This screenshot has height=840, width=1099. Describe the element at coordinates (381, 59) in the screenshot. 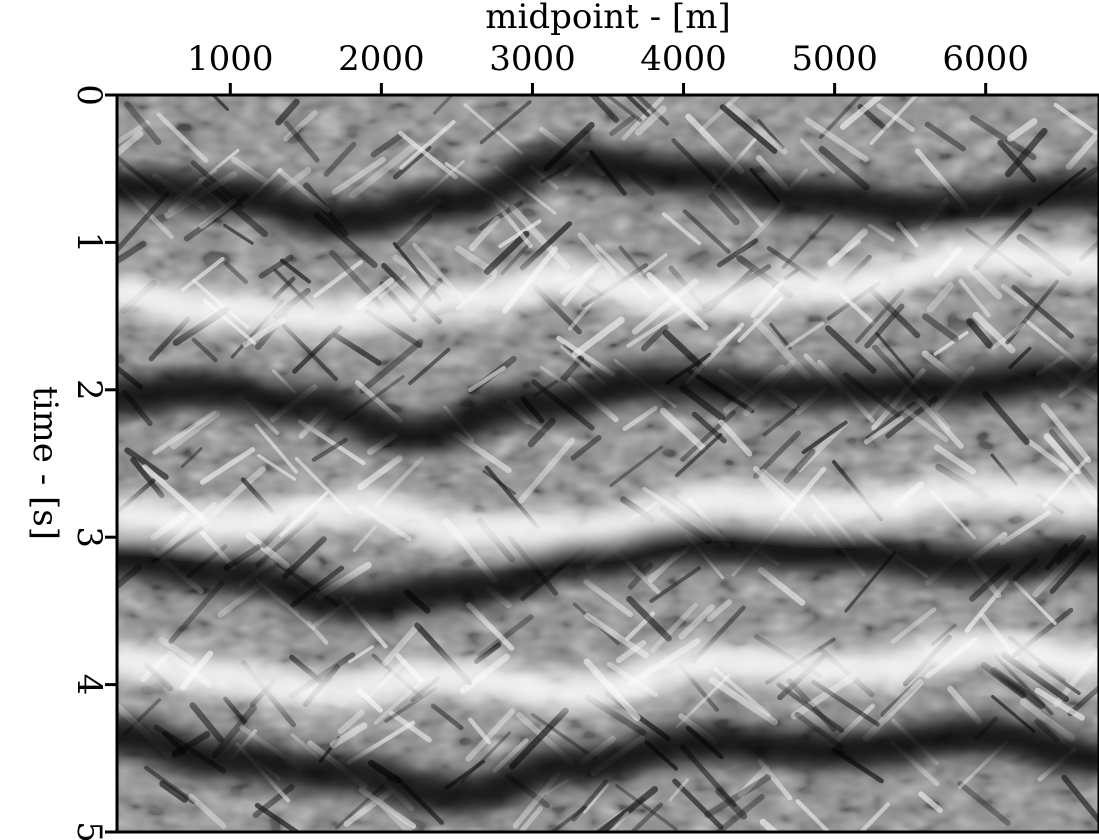

I see `x-tick-label: 2000` at that location.